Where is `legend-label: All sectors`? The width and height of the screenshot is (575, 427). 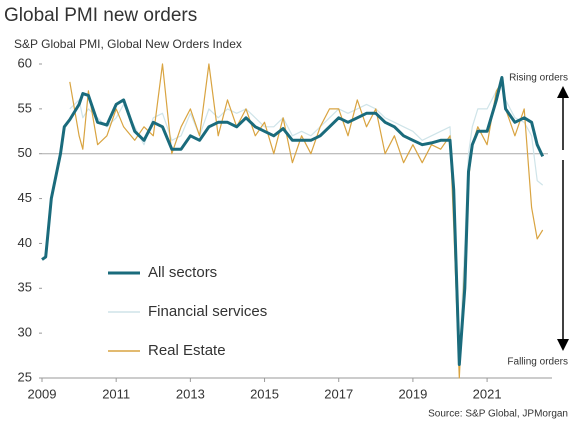 legend-label: All sectors is located at coordinates (182, 272).